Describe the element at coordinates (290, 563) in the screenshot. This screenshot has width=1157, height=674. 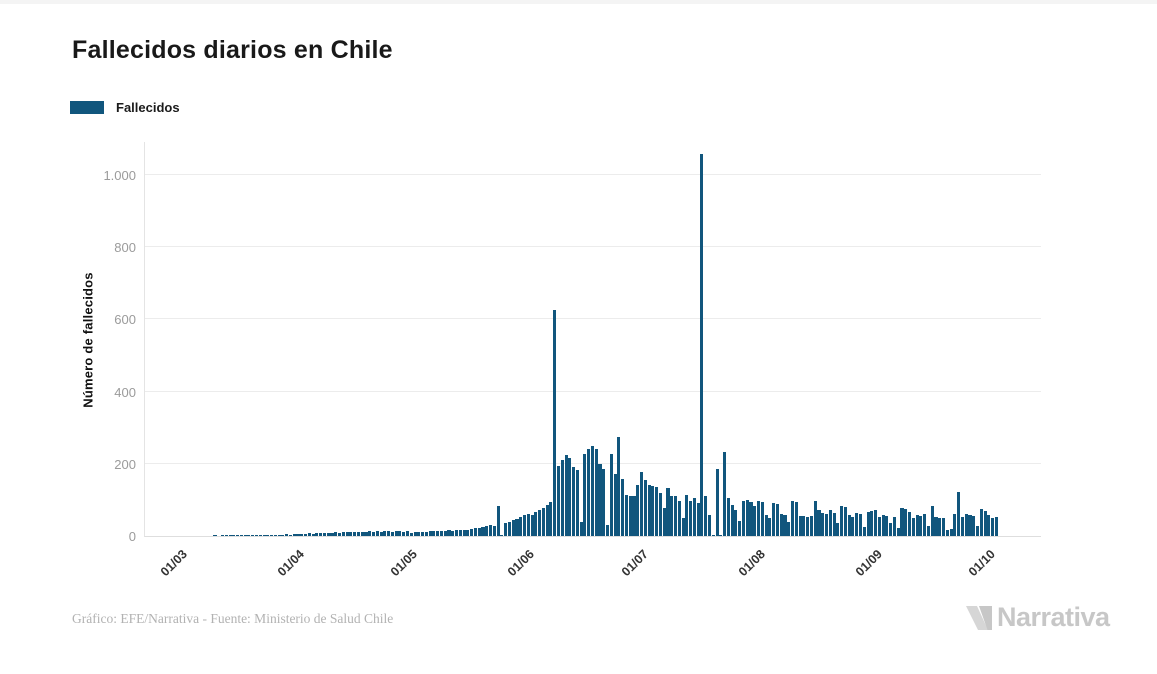
I see `x-tick-label: 01/04` at that location.